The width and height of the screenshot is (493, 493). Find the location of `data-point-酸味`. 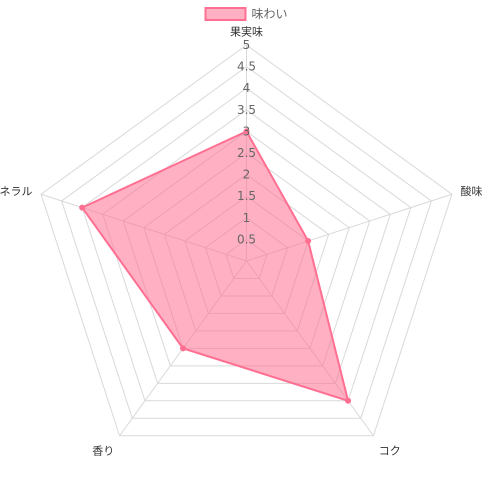

data-point-酸味 is located at coordinates (308, 240).